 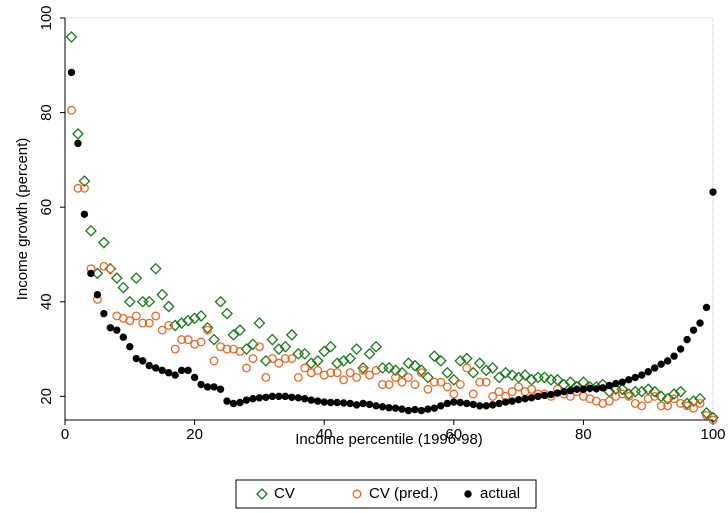 I want to click on y-tick-label: 80, so click(x=46, y=112).